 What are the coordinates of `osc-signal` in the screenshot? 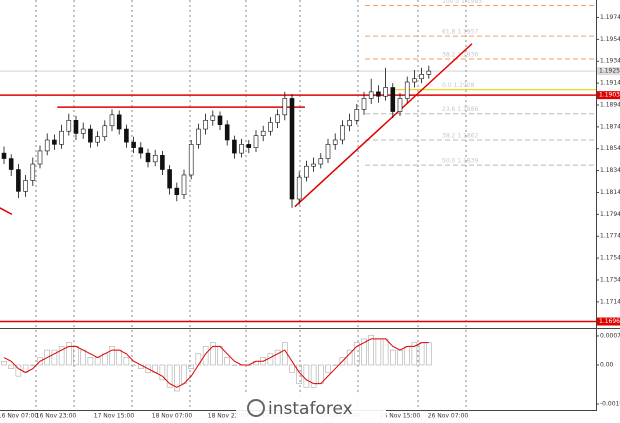 It's located at (216, 363).